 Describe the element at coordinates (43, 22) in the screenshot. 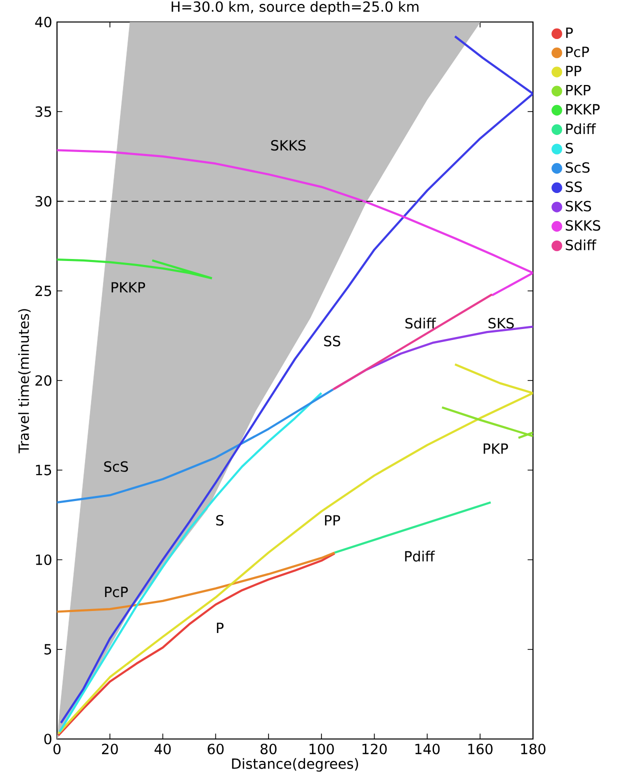

I see `y-tick-label: 40` at that location.